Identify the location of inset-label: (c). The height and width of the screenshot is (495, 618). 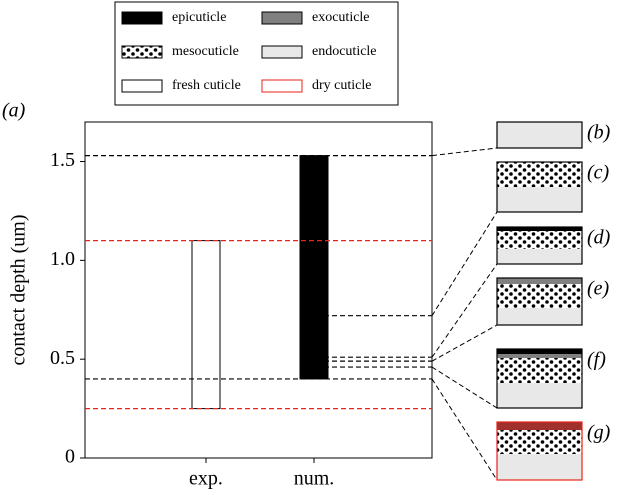
(598, 173).